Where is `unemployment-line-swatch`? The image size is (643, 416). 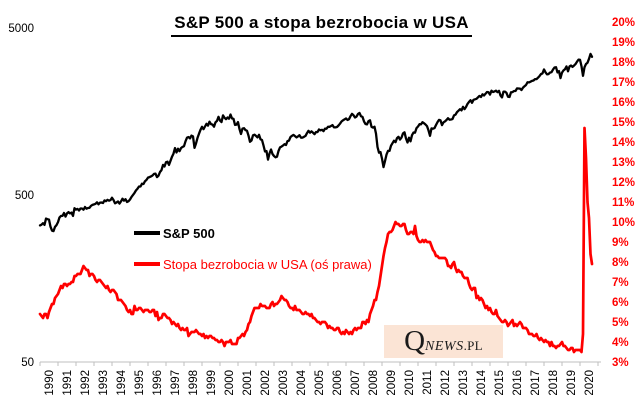 unemployment-line-swatch is located at coordinates (147, 264).